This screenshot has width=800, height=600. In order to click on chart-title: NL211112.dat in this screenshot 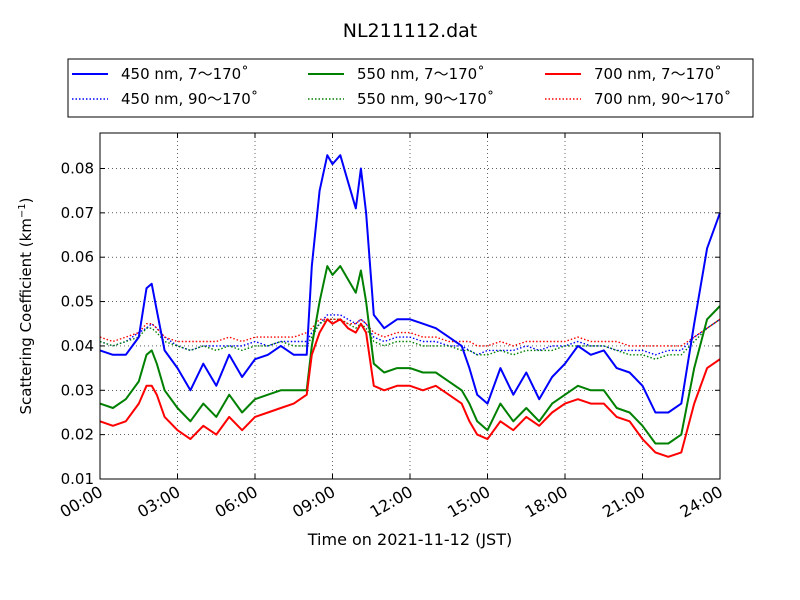, I will do `click(410, 31)`.